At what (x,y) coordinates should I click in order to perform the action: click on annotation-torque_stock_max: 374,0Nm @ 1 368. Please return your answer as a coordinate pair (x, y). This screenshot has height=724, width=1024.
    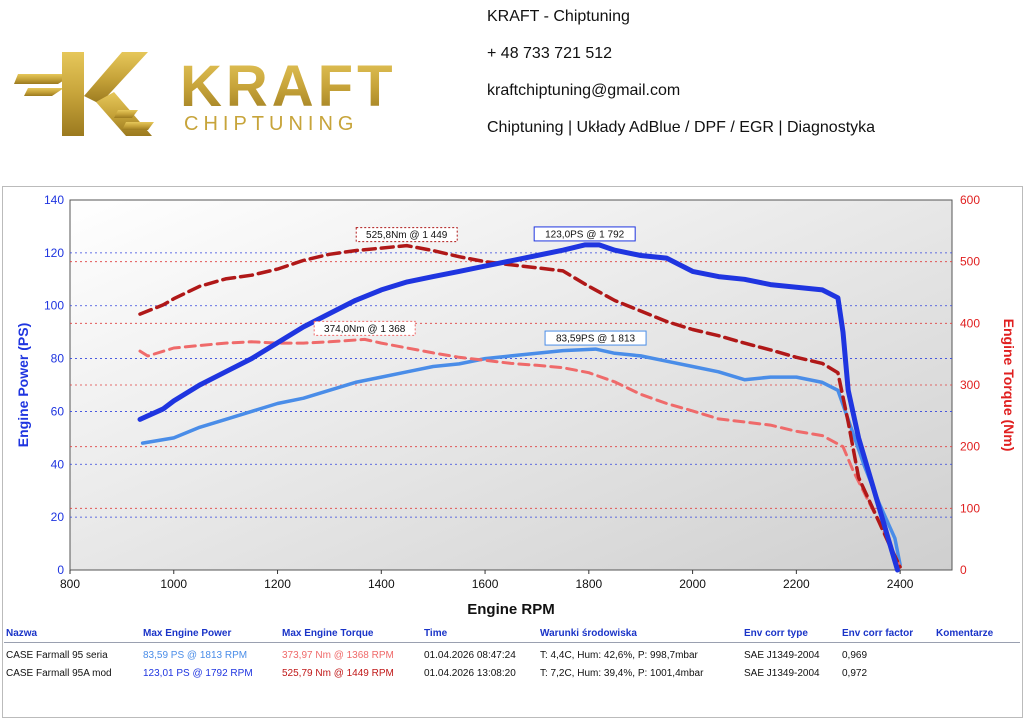
    Looking at the image, I should click on (364, 328).